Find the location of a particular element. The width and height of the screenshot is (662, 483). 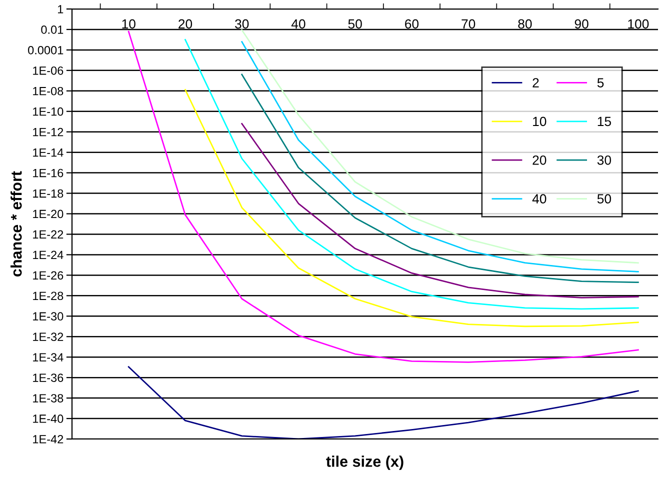

y-tick-label: 1 is located at coordinates (61, 9).